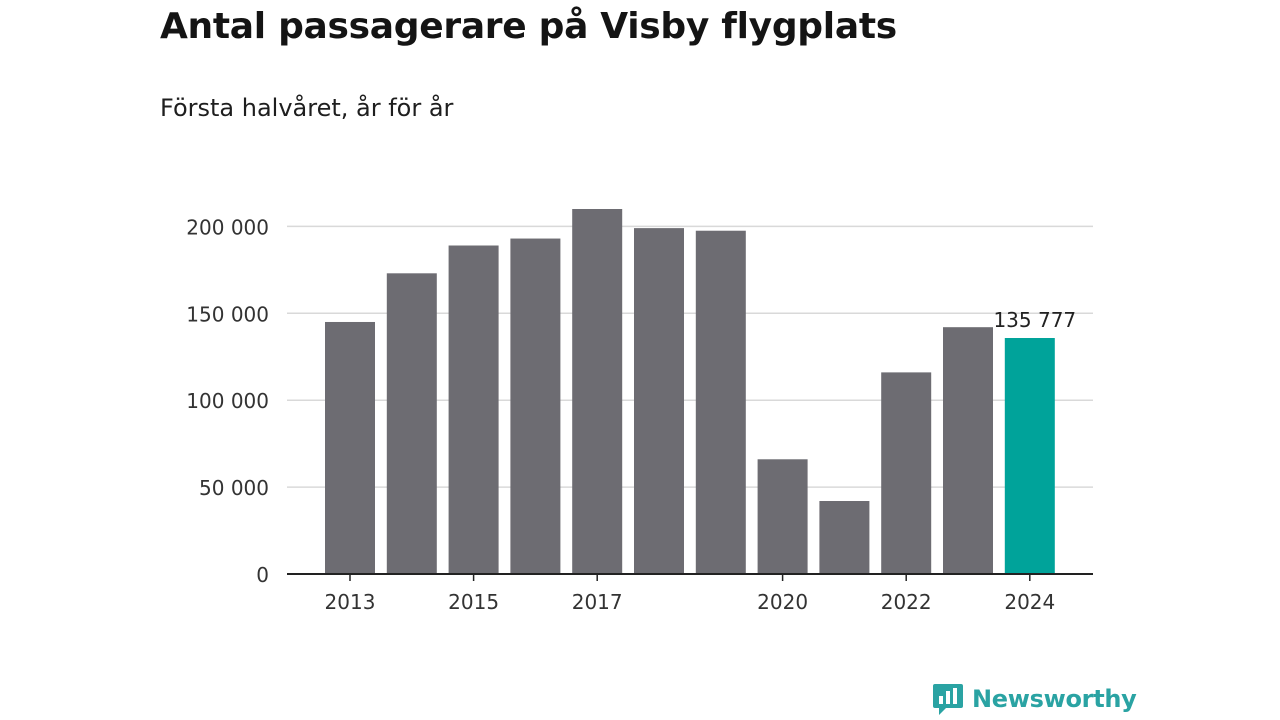 Image resolution: width=1280 pixels, height=720 pixels. Describe the element at coordinates (948, 699) in the screenshot. I see `newsworthy-logo-icon` at that location.